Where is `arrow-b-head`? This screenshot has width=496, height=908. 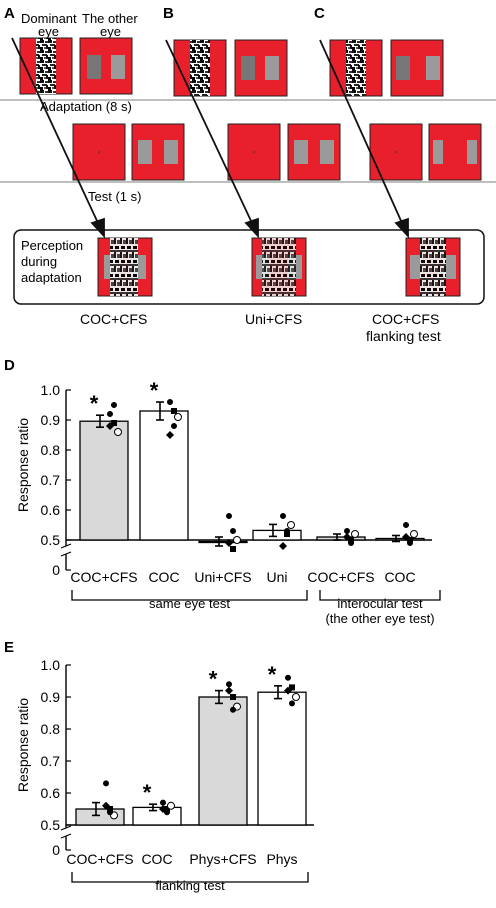 arrow-b-head is located at coordinates (251, 228).